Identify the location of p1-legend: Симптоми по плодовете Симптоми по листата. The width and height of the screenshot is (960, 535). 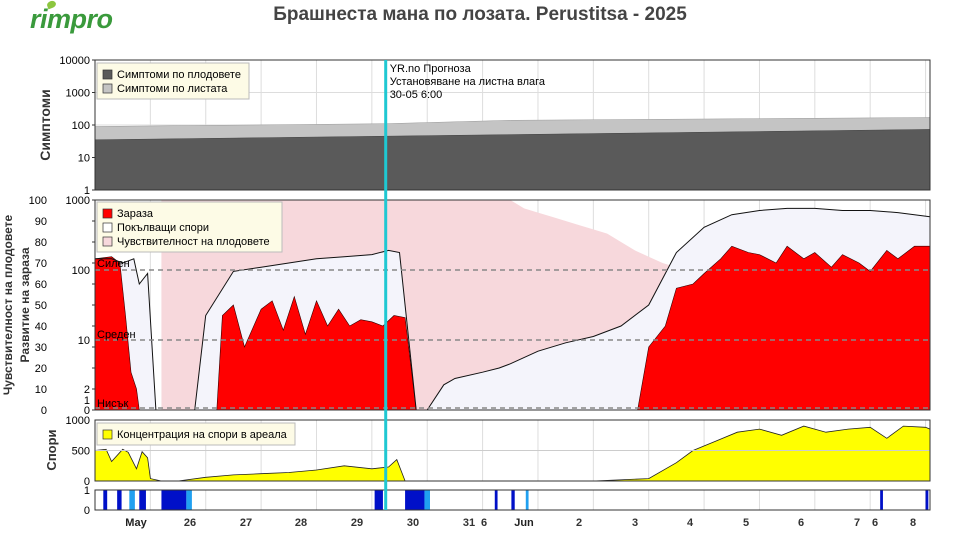
(173, 81).